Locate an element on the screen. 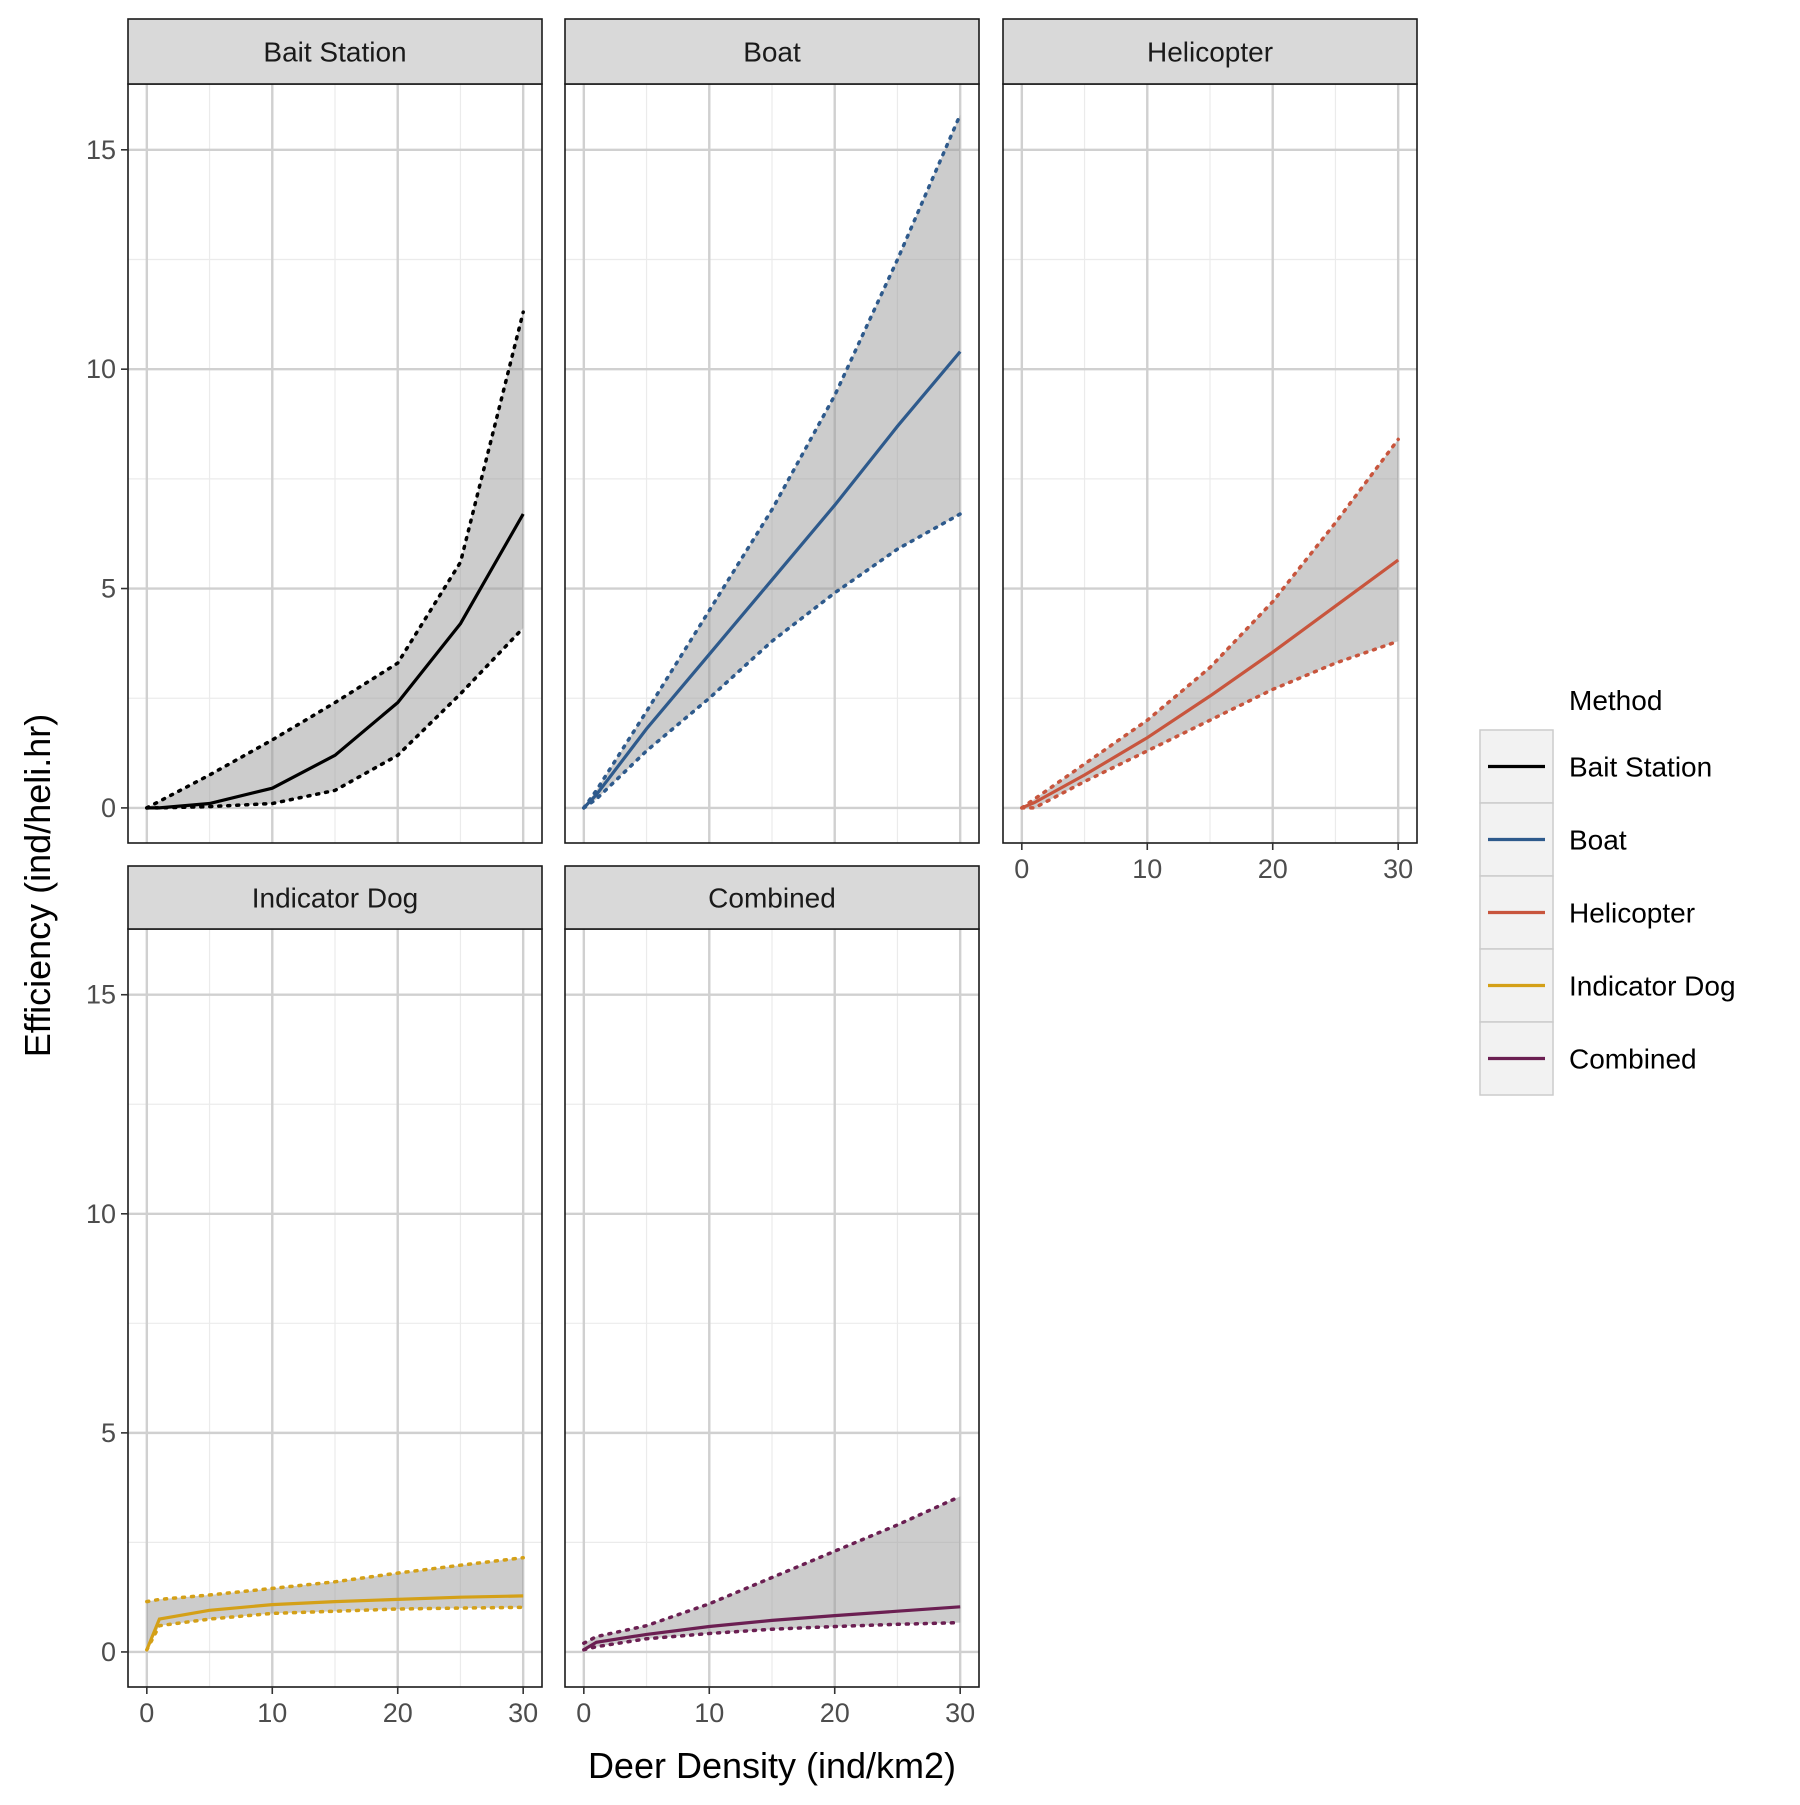  facet-strip-label: Bait Station is located at coordinates (334, 52).